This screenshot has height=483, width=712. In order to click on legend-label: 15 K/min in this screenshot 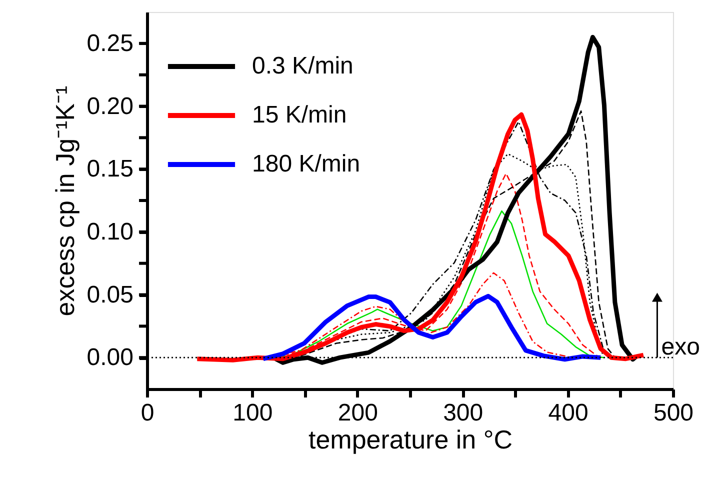, I will do `click(299, 115)`.